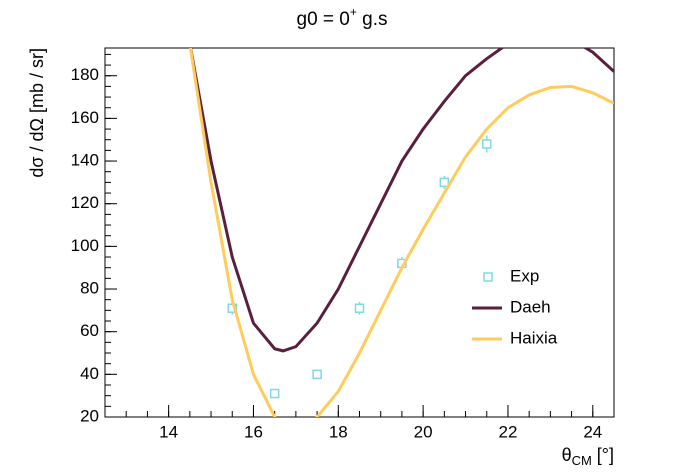 The height and width of the screenshot is (476, 698). I want to click on x-axis-label: θCM [°], so click(588, 457).